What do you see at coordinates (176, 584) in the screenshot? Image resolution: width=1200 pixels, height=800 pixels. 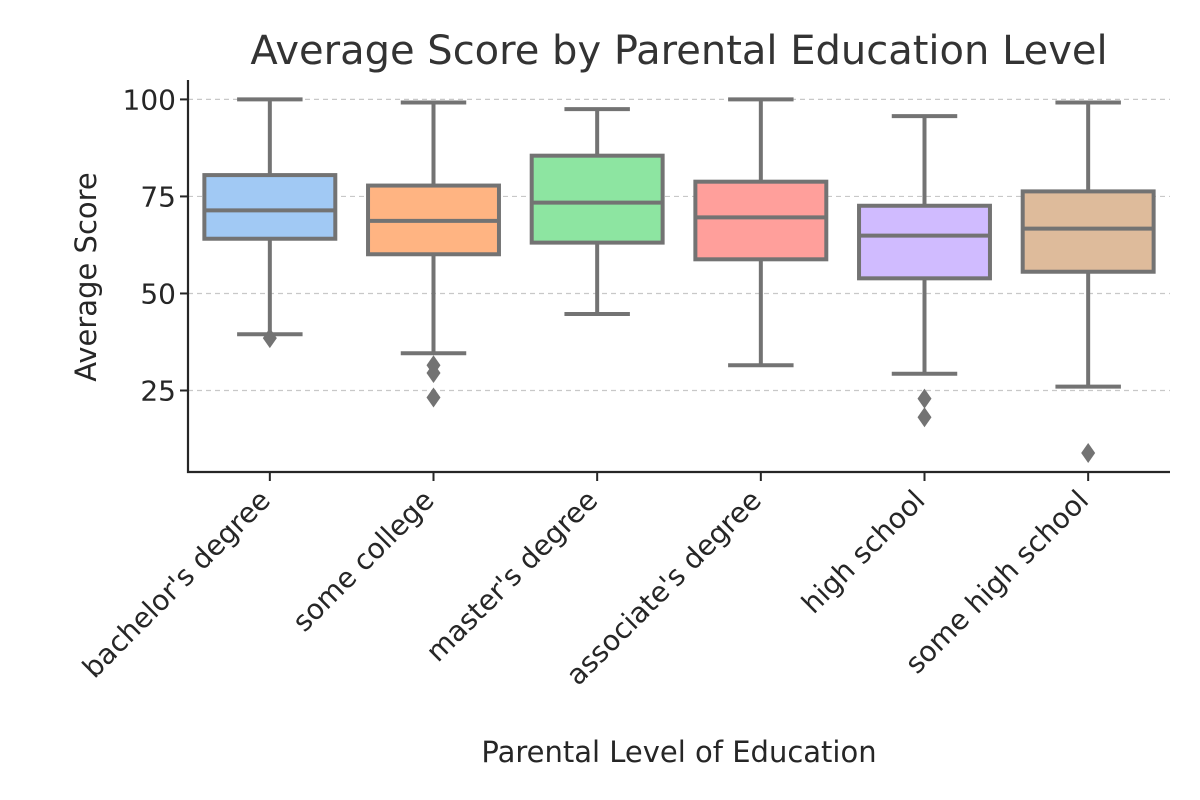 I see `x-tick-label: bachelor's degree` at bounding box center [176, 584].